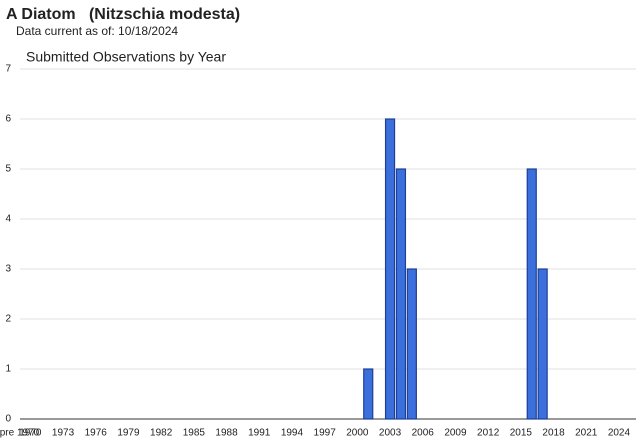 This screenshot has width=640, height=442. I want to click on x-tick-label: 1988, so click(226, 433).